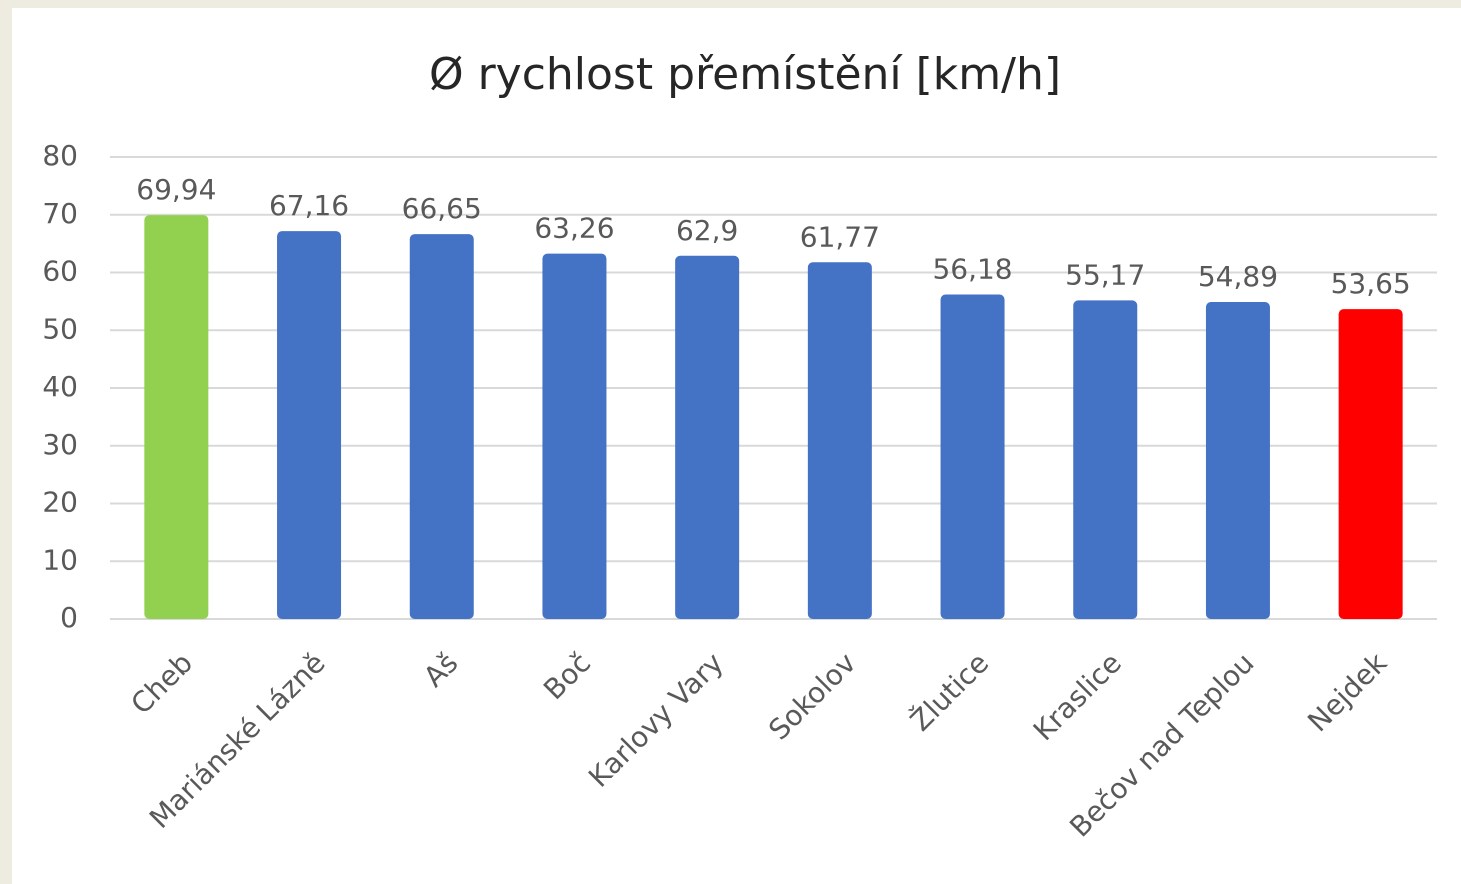 The width and height of the screenshot is (1461, 884). I want to click on y-tick-label: 80, so click(60, 155).